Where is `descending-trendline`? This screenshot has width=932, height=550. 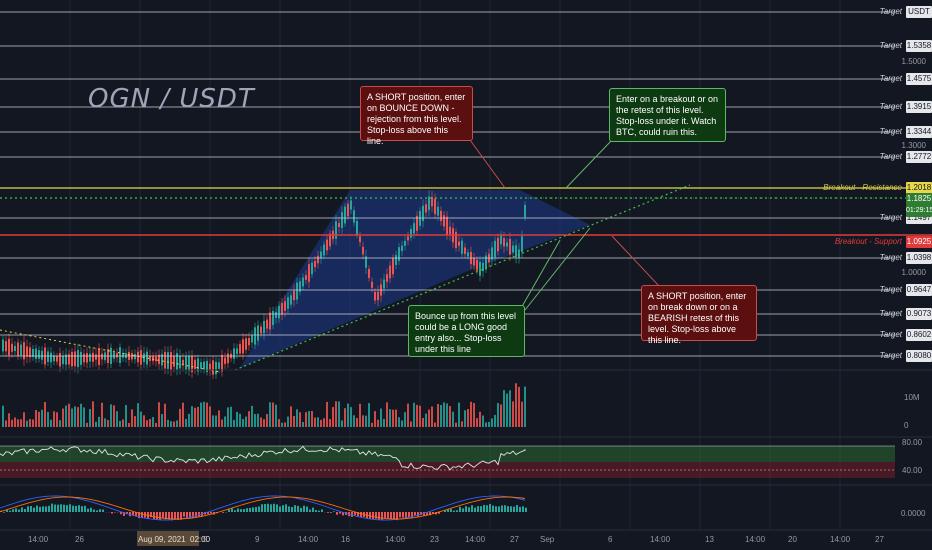 descending-trendline is located at coordinates (110, 351).